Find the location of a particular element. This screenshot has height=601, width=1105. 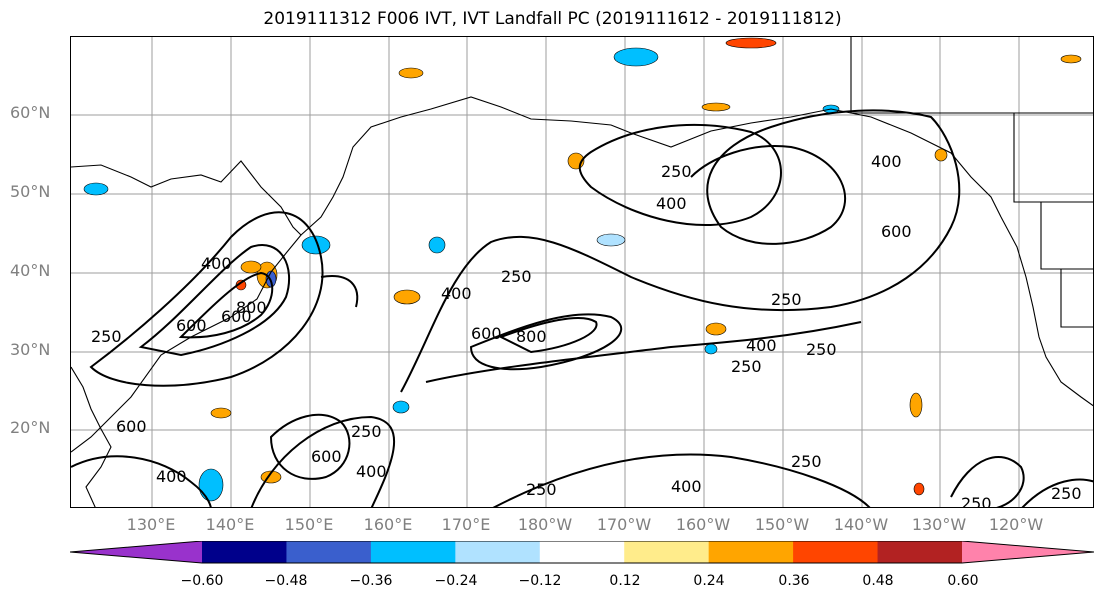

lon-label: 160°E is located at coordinates (388, 524).